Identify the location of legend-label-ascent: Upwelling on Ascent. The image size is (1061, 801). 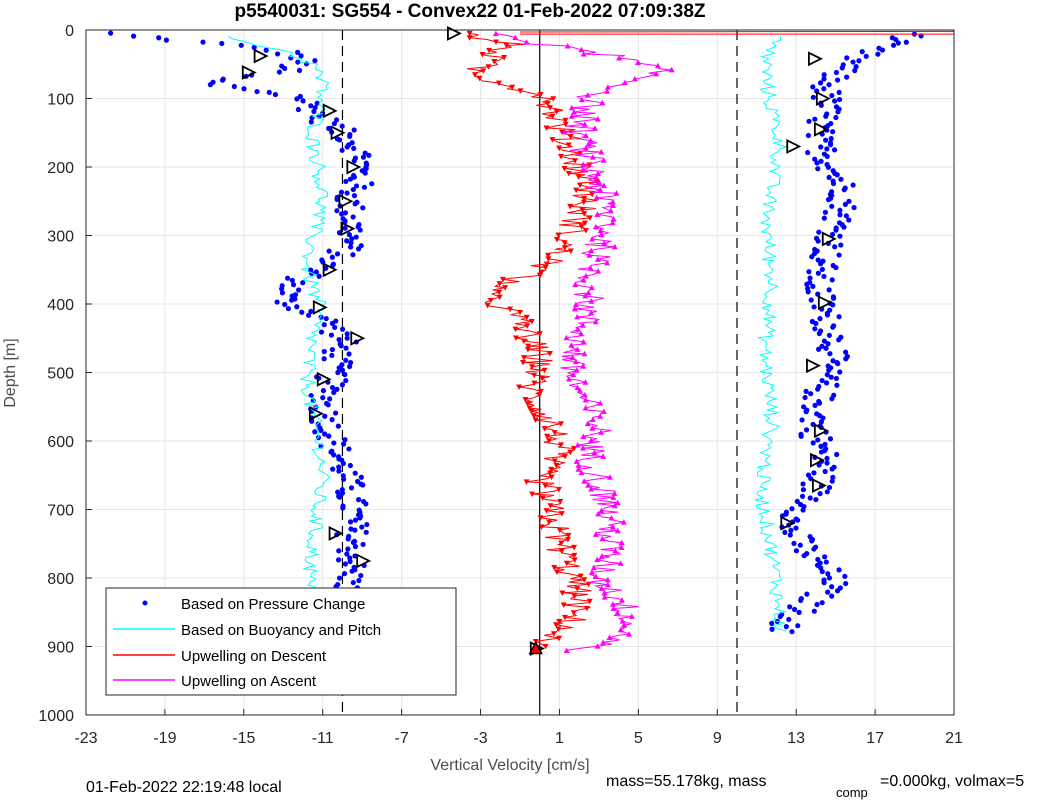
(249, 681).